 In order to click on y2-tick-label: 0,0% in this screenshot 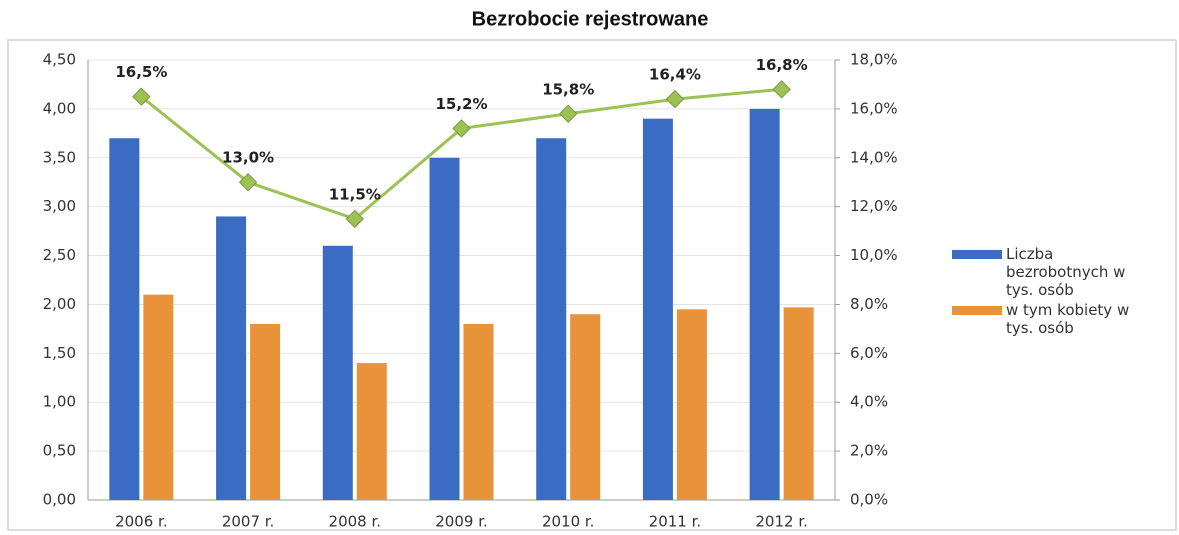, I will do `click(869, 500)`.